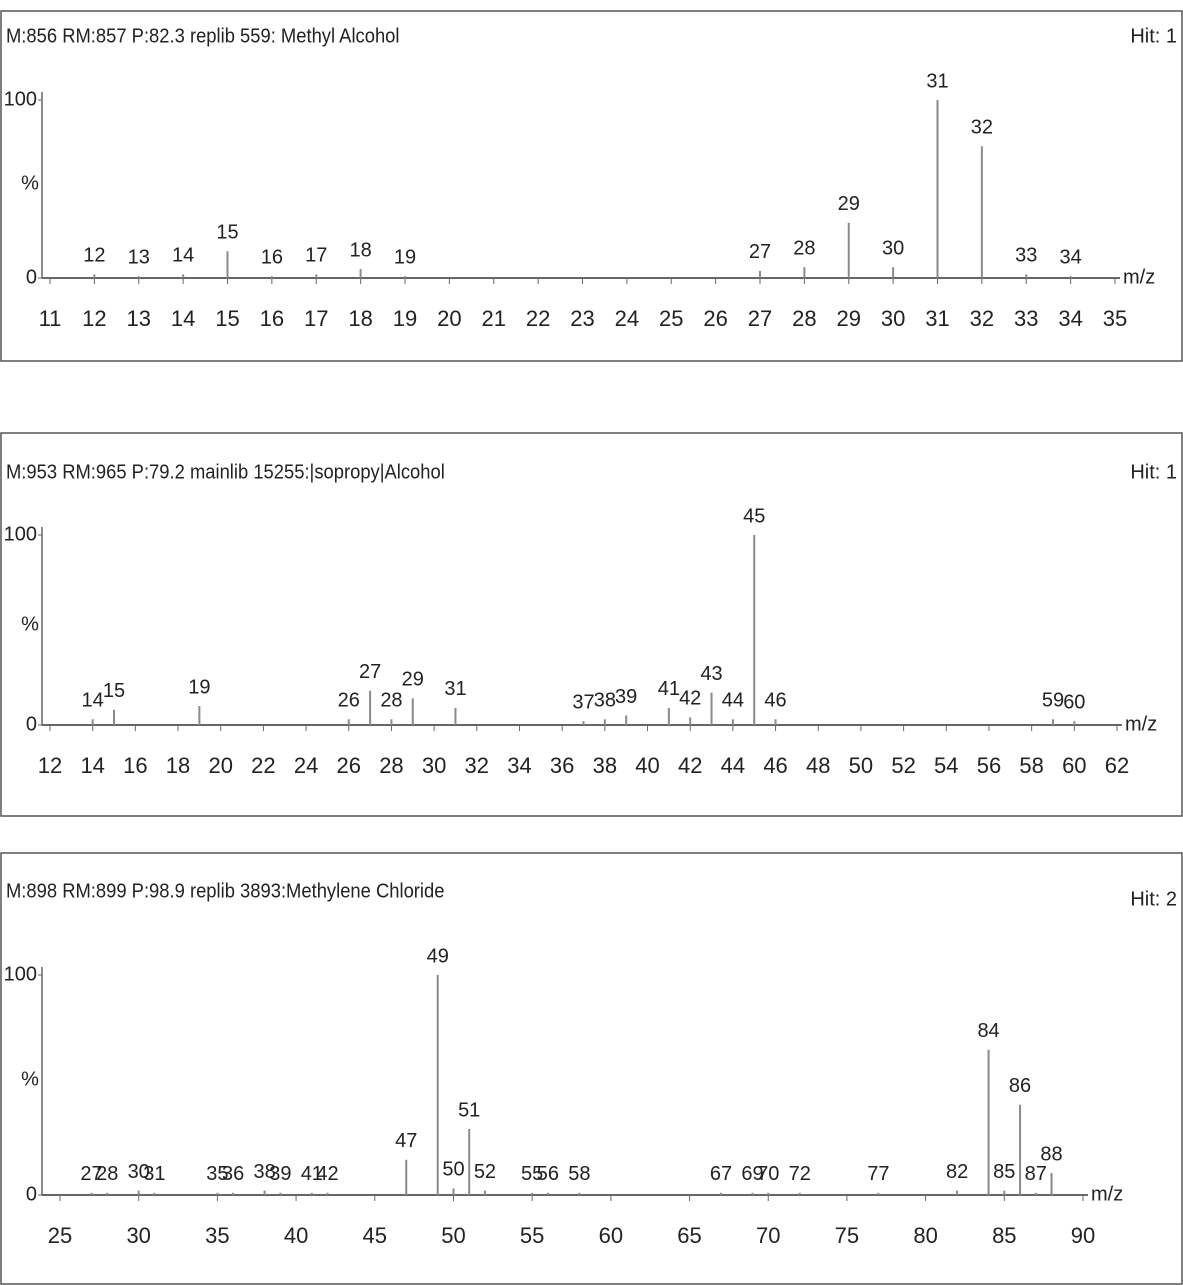 The width and height of the screenshot is (1183, 1285). I want to click on peak-label: 17, so click(316, 256).